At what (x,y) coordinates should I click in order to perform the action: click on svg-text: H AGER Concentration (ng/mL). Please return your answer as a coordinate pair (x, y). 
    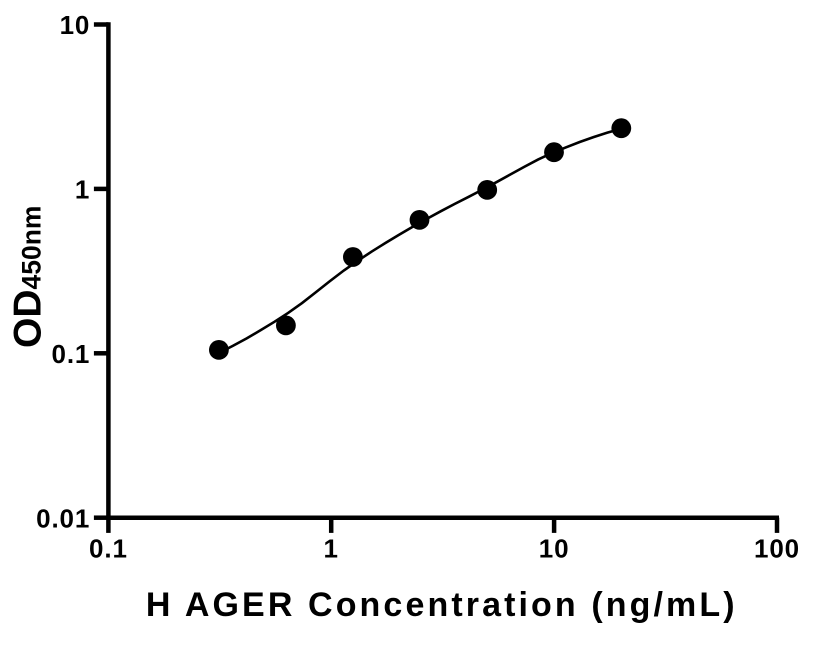
    Looking at the image, I should click on (442, 605).